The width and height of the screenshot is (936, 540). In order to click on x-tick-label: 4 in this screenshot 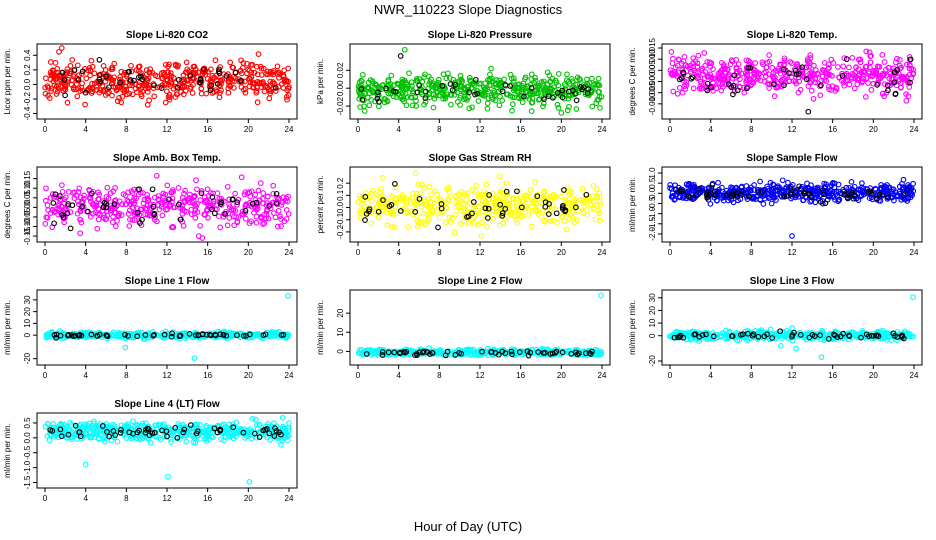, I will do `click(398, 129)`.